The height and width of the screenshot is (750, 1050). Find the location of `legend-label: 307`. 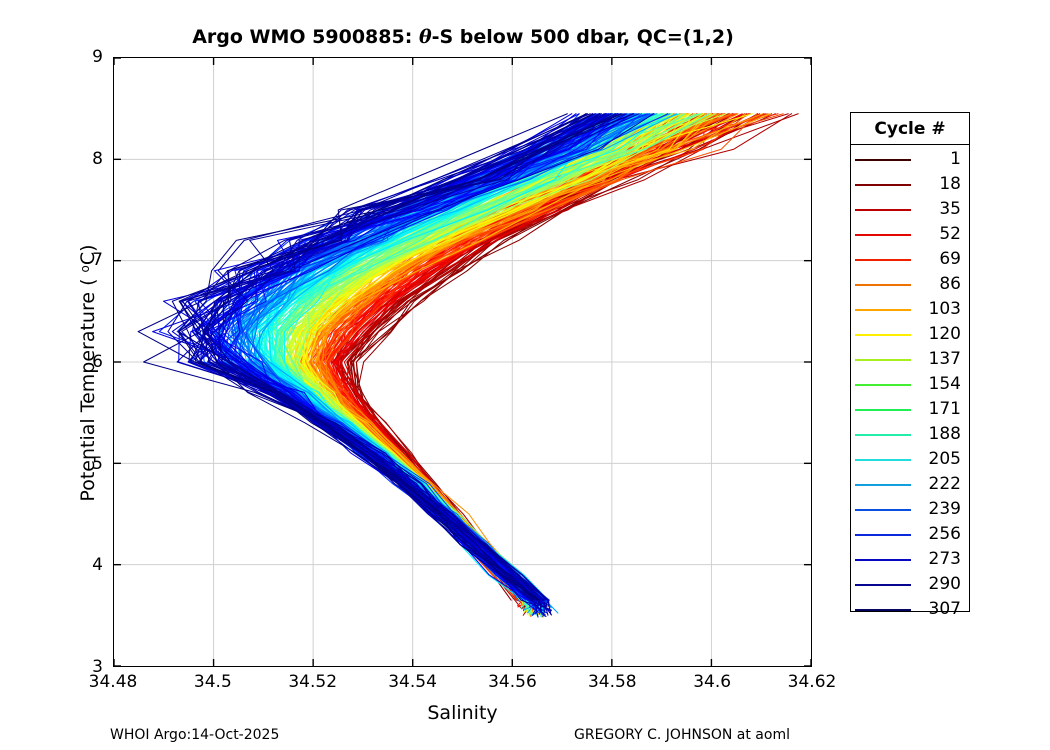

legend-label: 307 is located at coordinates (944, 609).